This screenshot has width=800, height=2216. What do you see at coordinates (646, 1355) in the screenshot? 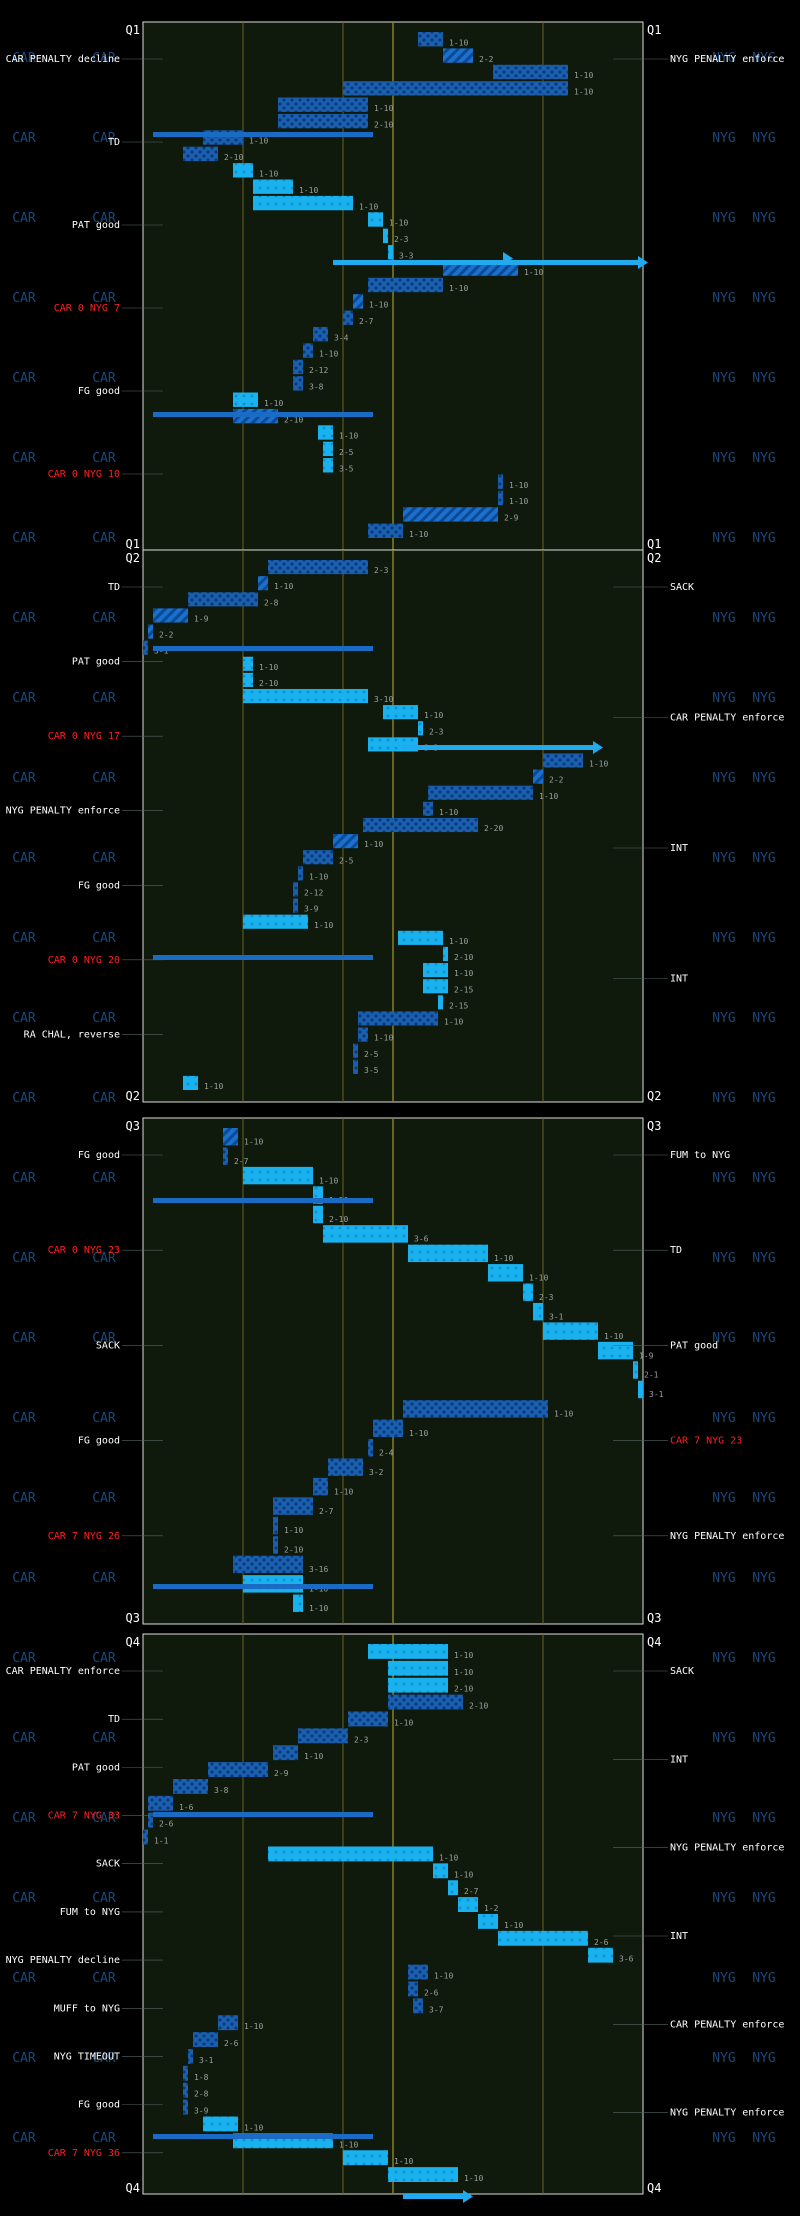
I see `down-distance-label: 1-9` at bounding box center [646, 1355].